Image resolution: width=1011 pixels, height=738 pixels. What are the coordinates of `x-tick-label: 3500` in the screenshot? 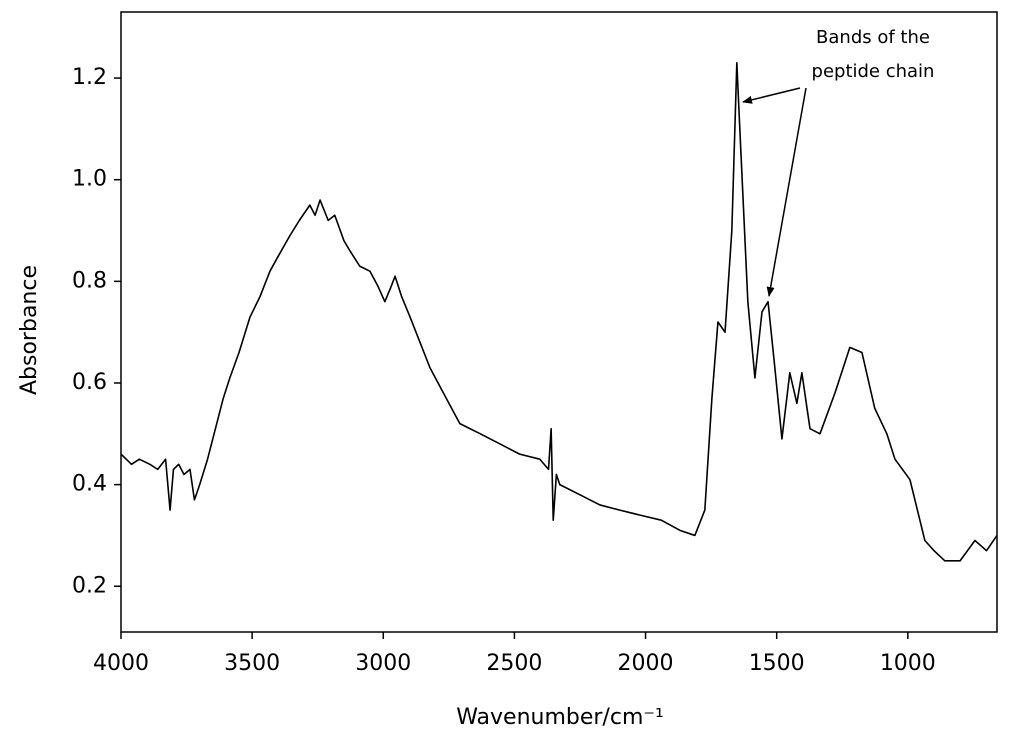 It's located at (252, 663).